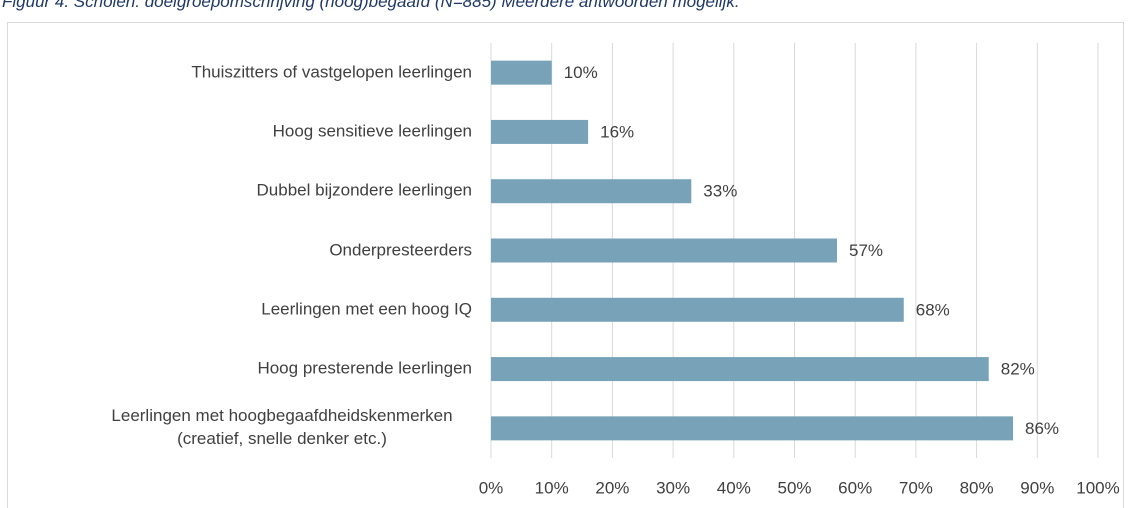 The height and width of the screenshot is (508, 1131). What do you see at coordinates (916, 487) in the screenshot?
I see `x-tick-label: 70%` at bounding box center [916, 487].